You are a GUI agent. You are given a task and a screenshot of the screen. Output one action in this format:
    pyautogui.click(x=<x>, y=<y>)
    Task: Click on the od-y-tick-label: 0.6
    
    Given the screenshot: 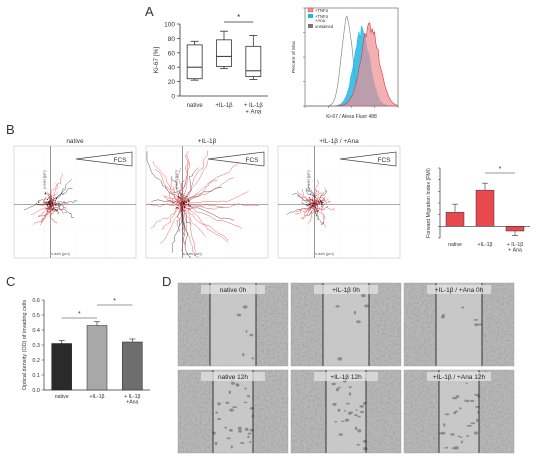 What is the action you would take?
    pyautogui.click(x=36, y=301)
    